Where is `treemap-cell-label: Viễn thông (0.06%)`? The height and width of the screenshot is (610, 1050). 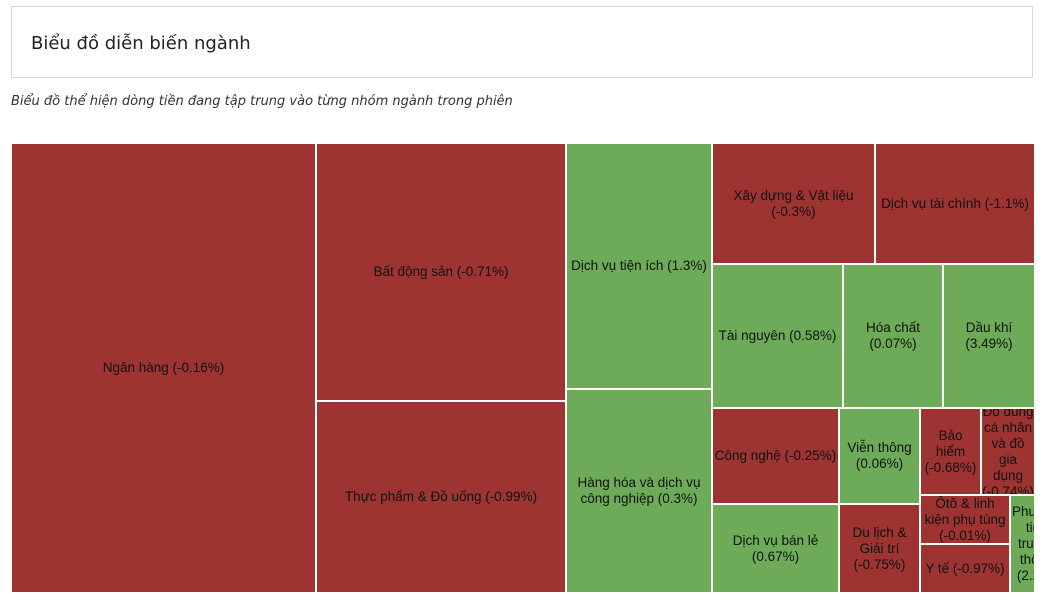 treemap-cell-label: Viễn thông (0.06%) is located at coordinates (879, 455).